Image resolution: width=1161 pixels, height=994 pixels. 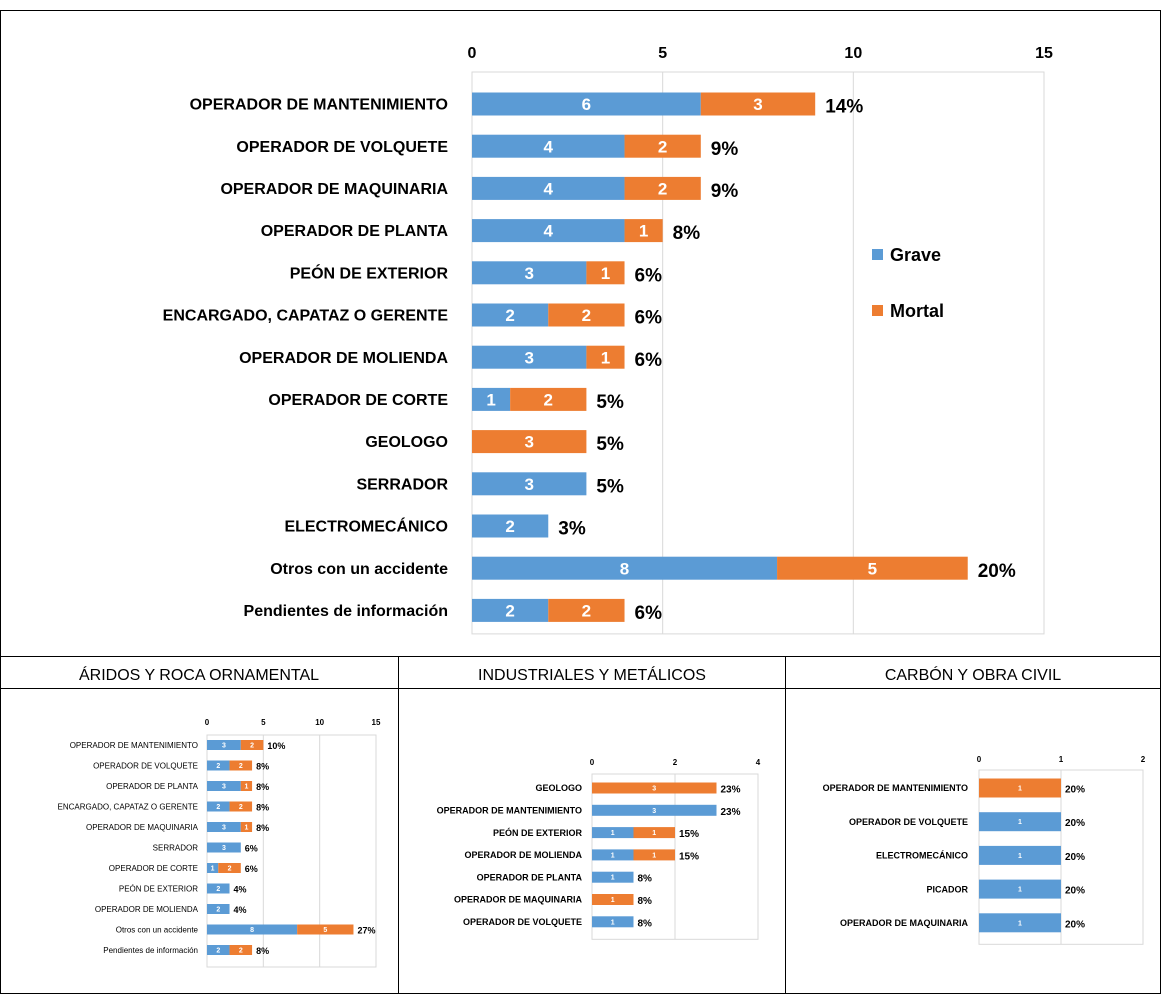 I want to click on category-label: ELECTROMECÁNICO, so click(x=922, y=856).